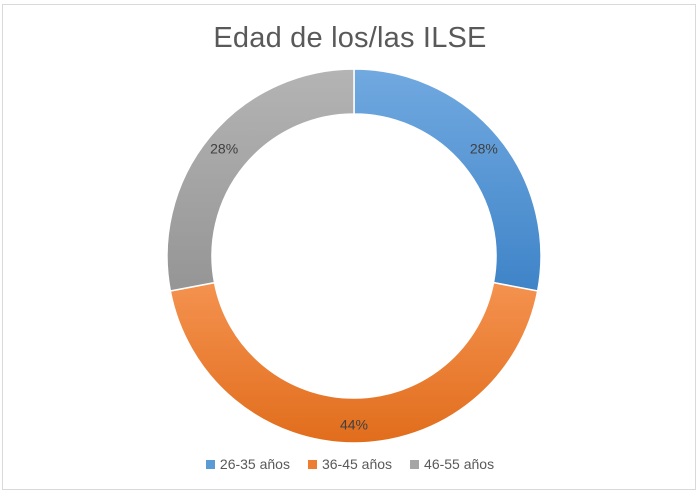 The image size is (700, 495). I want to click on legend-label-46-55: 46-55 años, so click(459, 464).